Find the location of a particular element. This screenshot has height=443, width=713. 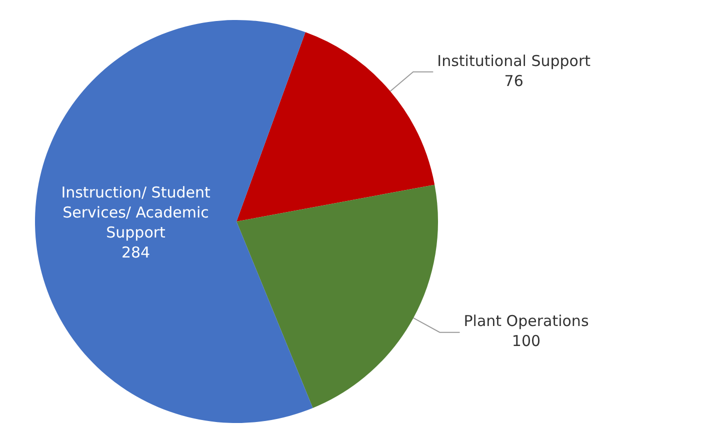

slice-label: Institutional Support is located at coordinates (514, 61).